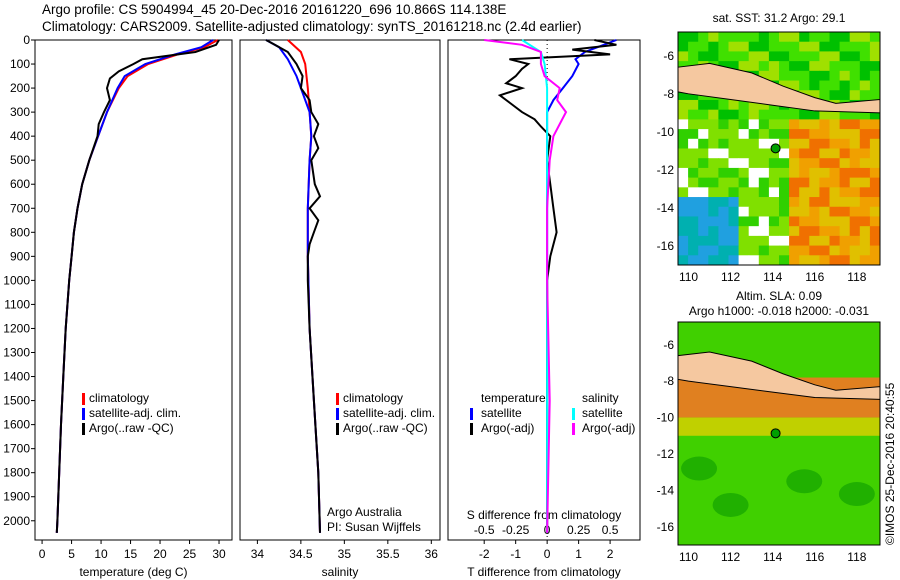 This screenshot has height=580, width=900. Describe the element at coordinates (579, 530) in the screenshot. I see `s-tick-label: 0.25` at that location.